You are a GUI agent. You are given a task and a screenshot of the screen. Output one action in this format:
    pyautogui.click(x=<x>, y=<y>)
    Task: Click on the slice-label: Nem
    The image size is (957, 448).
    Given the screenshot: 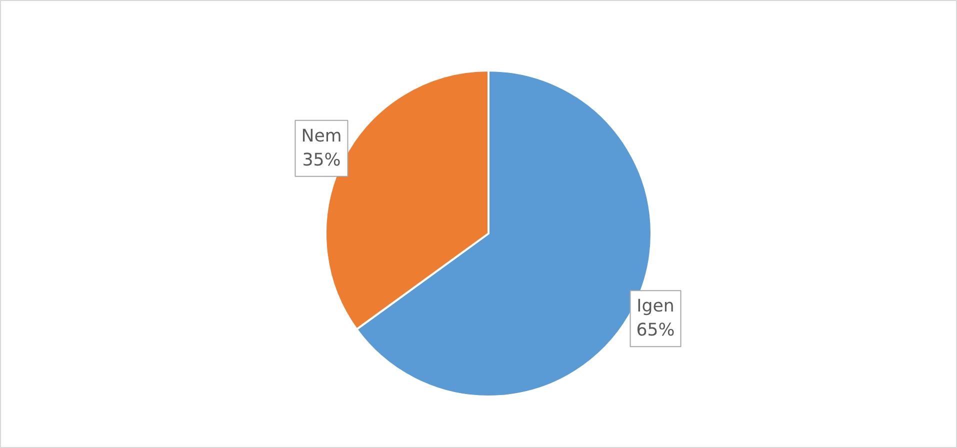 What is the action you would take?
    pyautogui.click(x=321, y=136)
    